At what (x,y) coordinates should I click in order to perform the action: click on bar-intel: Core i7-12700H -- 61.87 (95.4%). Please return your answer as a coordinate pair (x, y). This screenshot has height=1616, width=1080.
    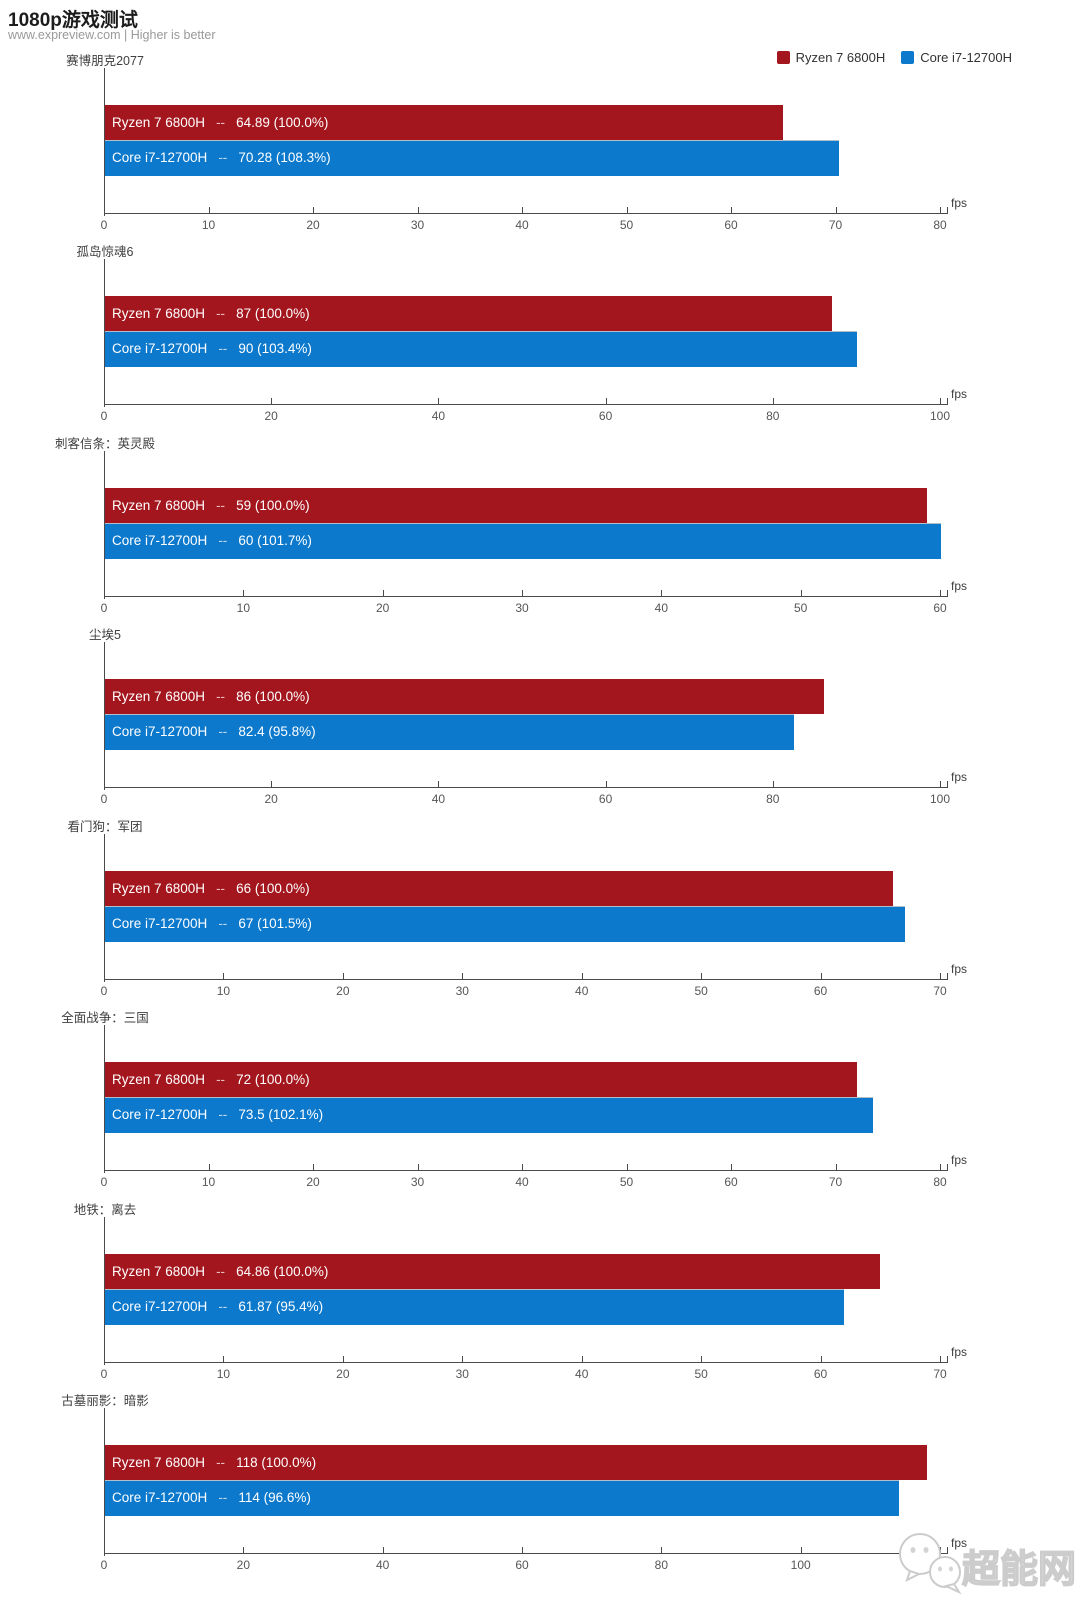
    Looking at the image, I should click on (474, 1307).